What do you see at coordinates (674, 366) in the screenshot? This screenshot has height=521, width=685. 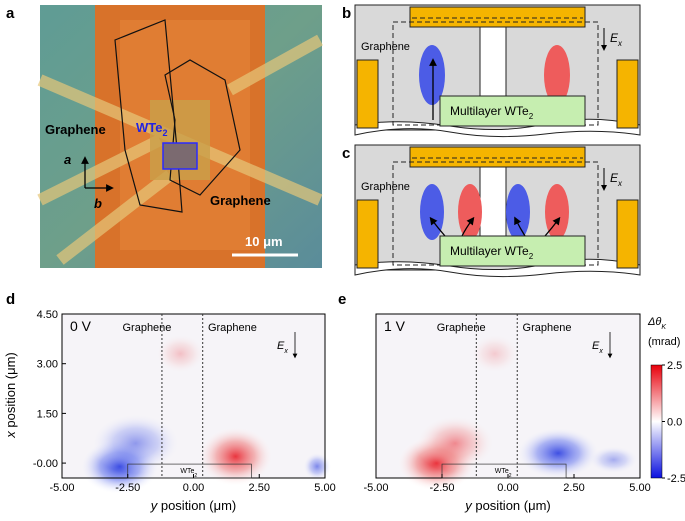 I see `colorbar-tick-label: 2.5` at bounding box center [674, 366].